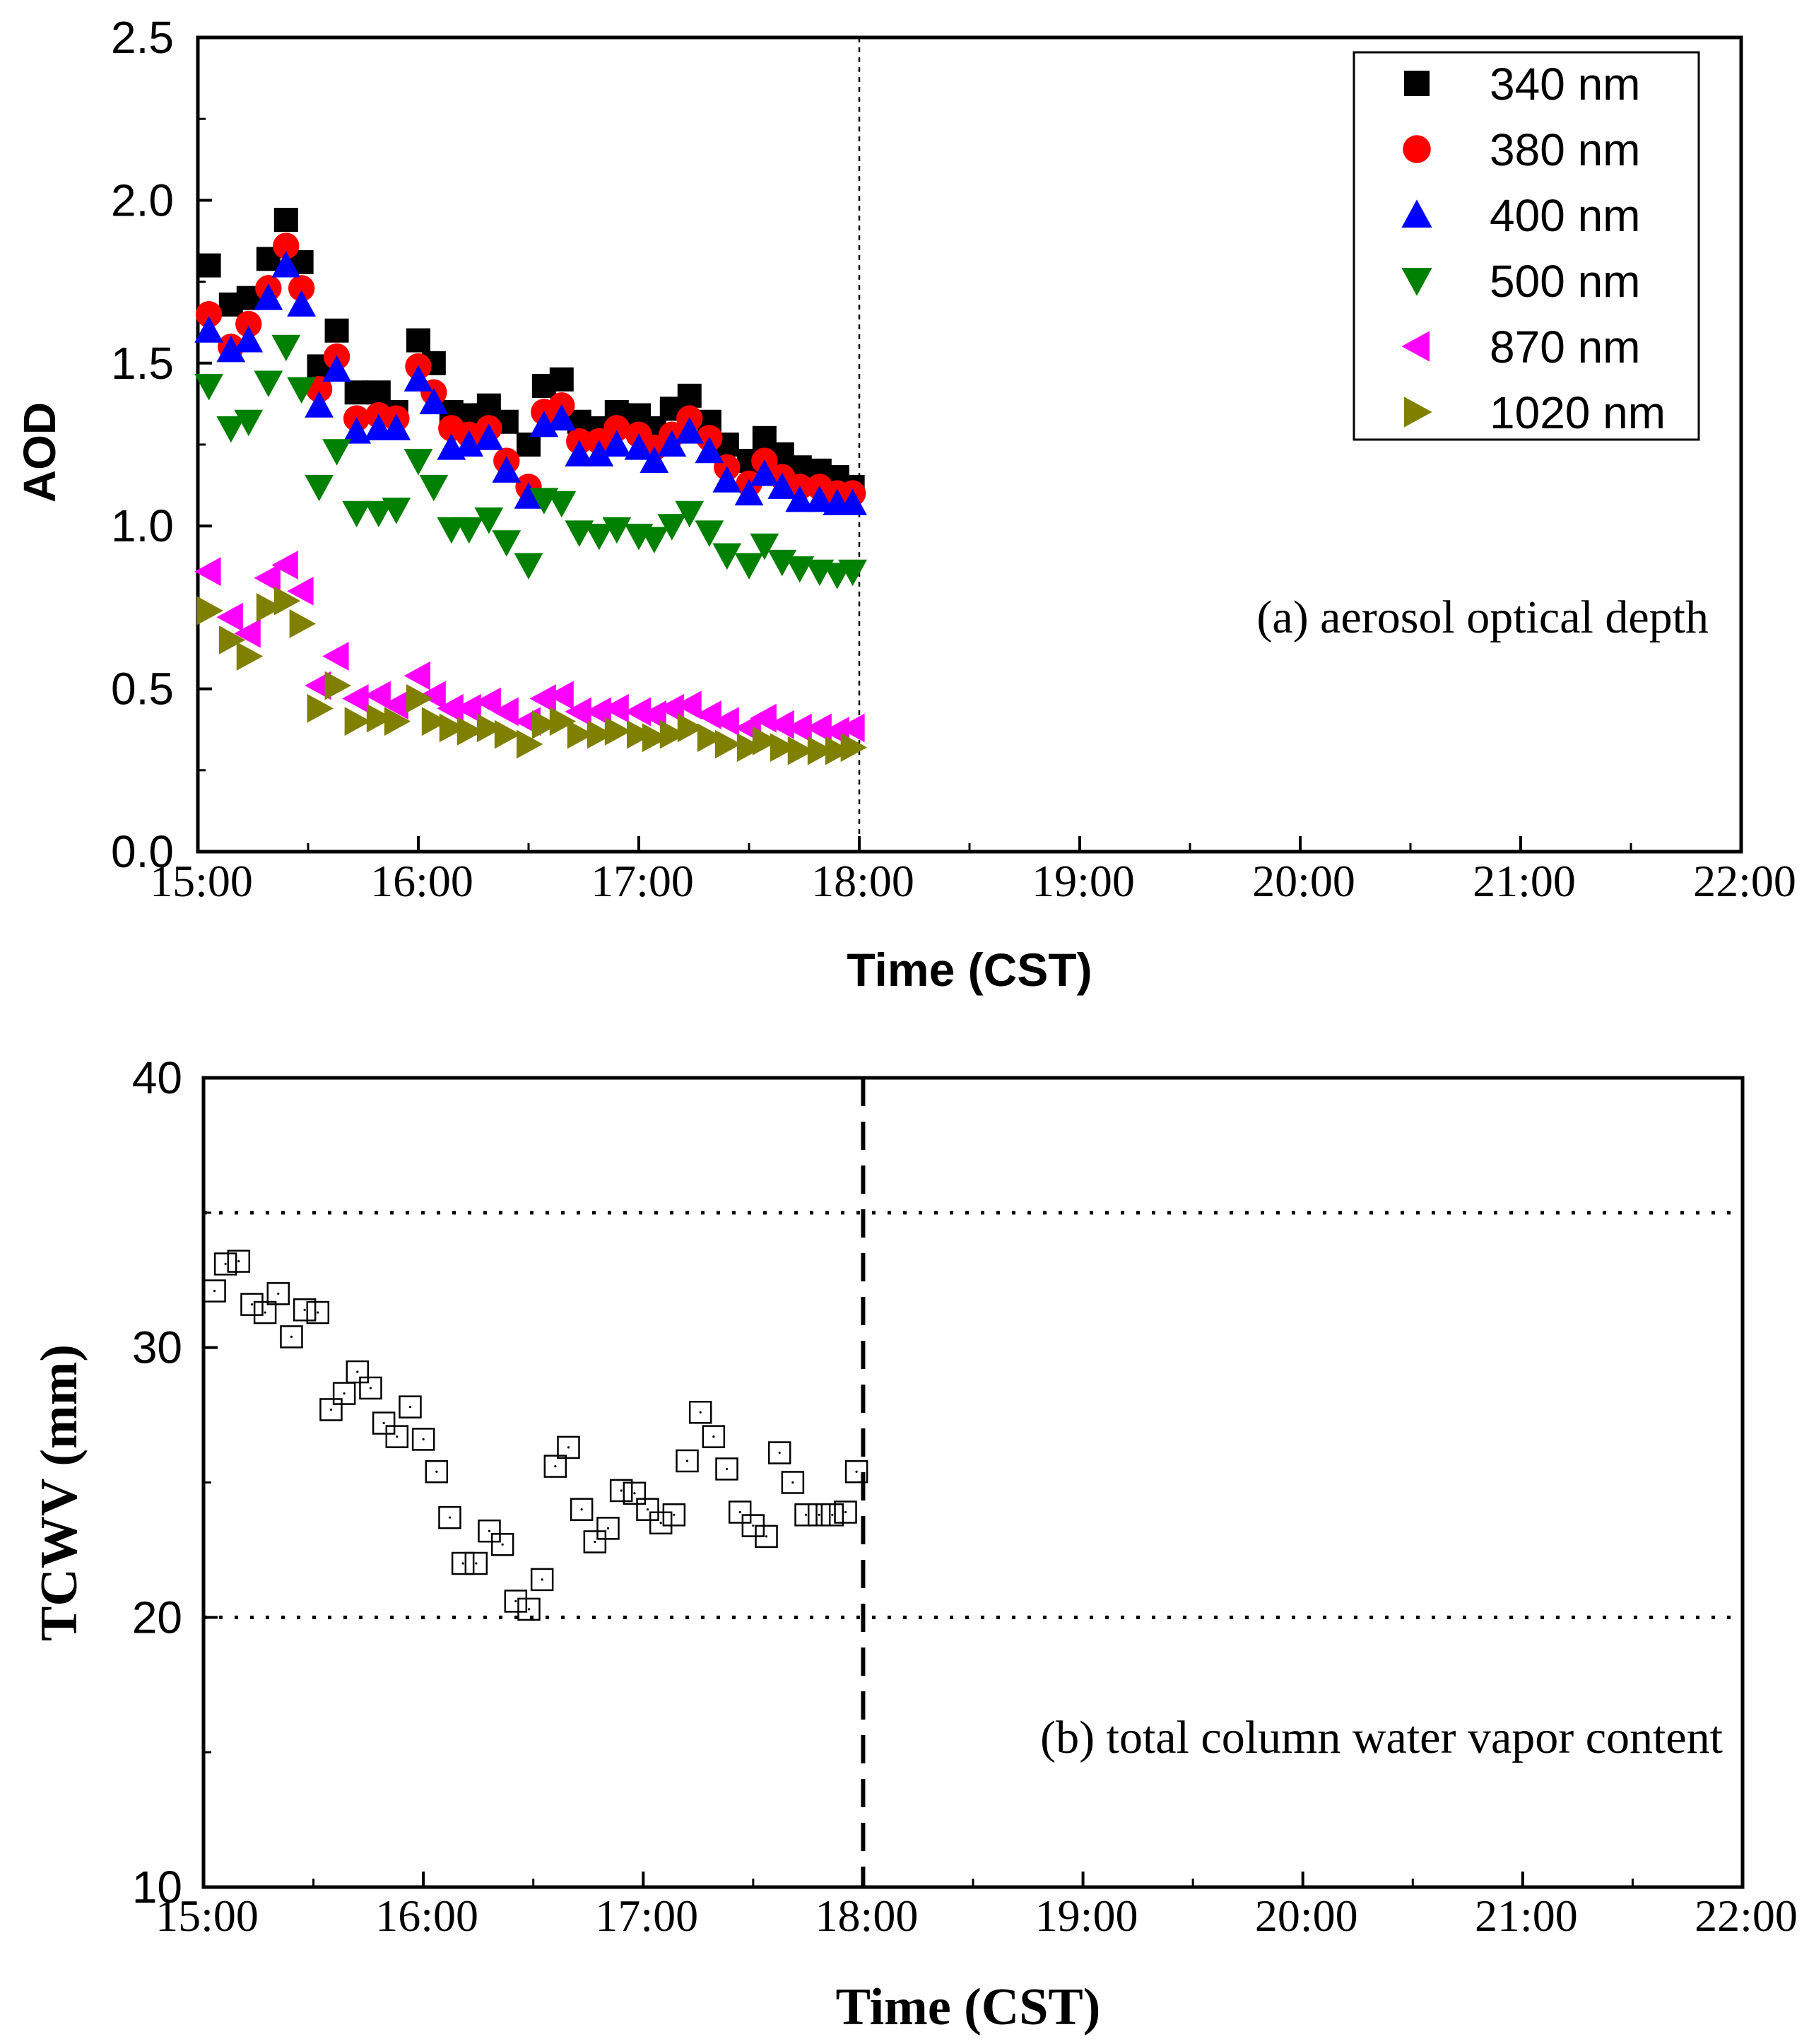 The height and width of the screenshot is (2044, 1809). What do you see at coordinates (426, 1916) in the screenshot?
I see `x-tick-label-b: 16:00` at bounding box center [426, 1916].